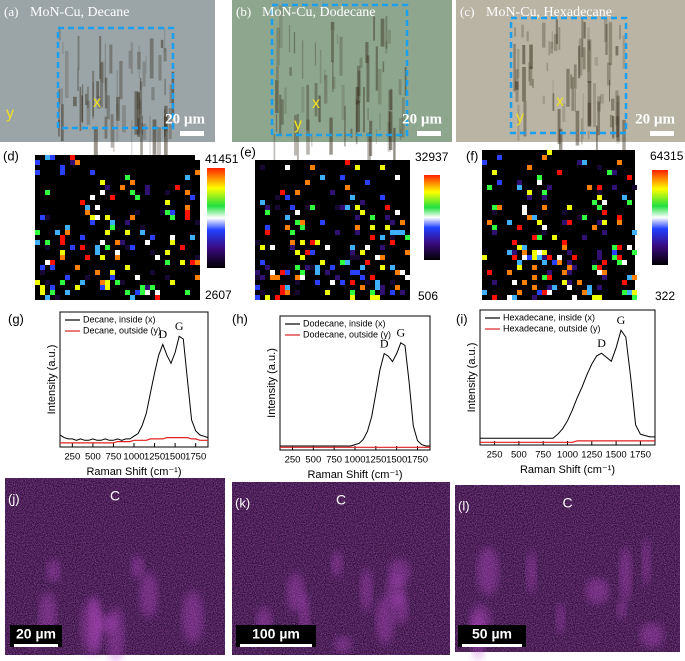  I want to click on x-tick-label: 250, so click(293, 460).